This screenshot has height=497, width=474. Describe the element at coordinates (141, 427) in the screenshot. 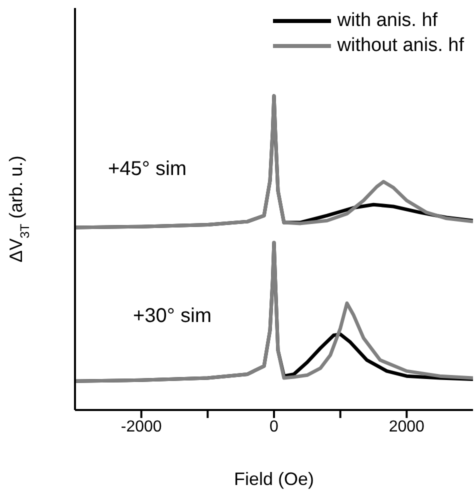

I see `x-tick-label: -2000` at that location.